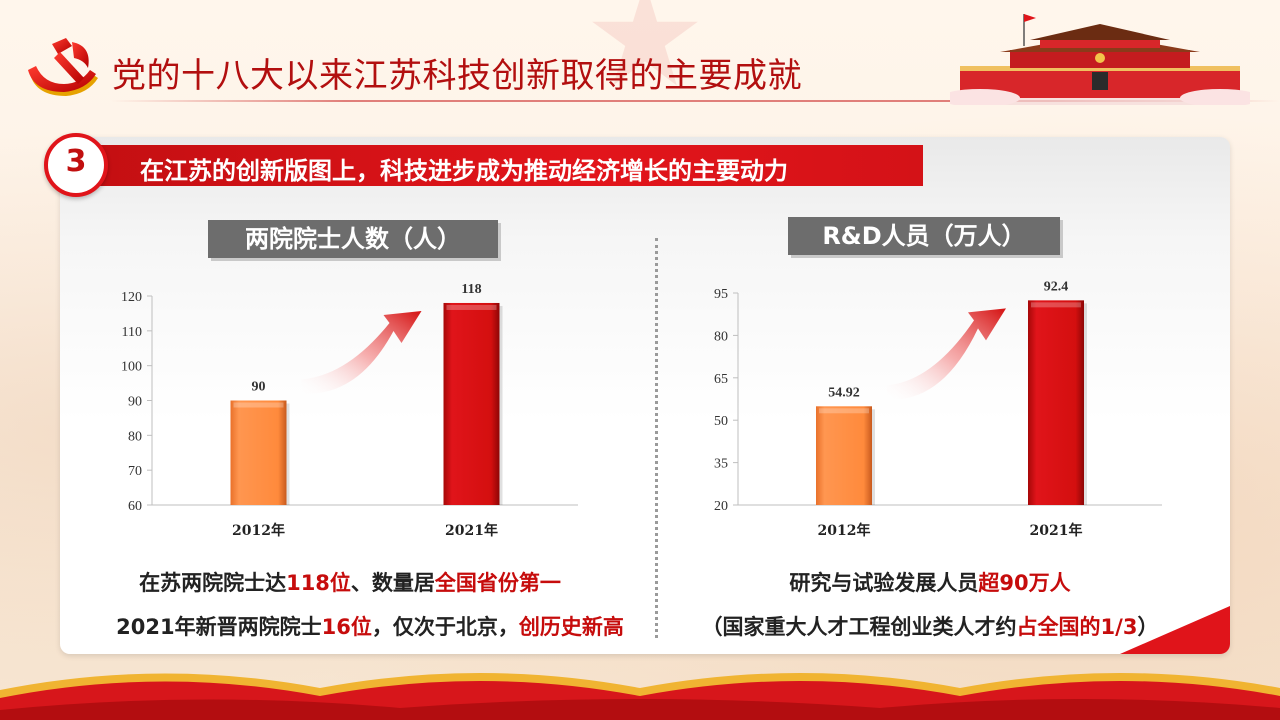  Describe the element at coordinates (445, 627) in the screenshot. I see `left-caption-2-run-2: ，仅次于北京，` at that location.